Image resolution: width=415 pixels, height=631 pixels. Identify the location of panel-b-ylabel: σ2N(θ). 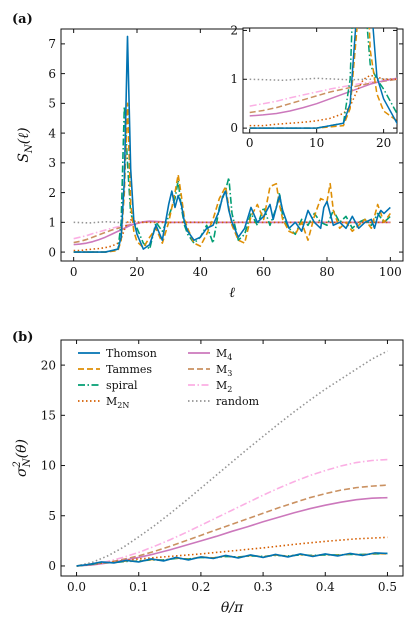
(22, 458).